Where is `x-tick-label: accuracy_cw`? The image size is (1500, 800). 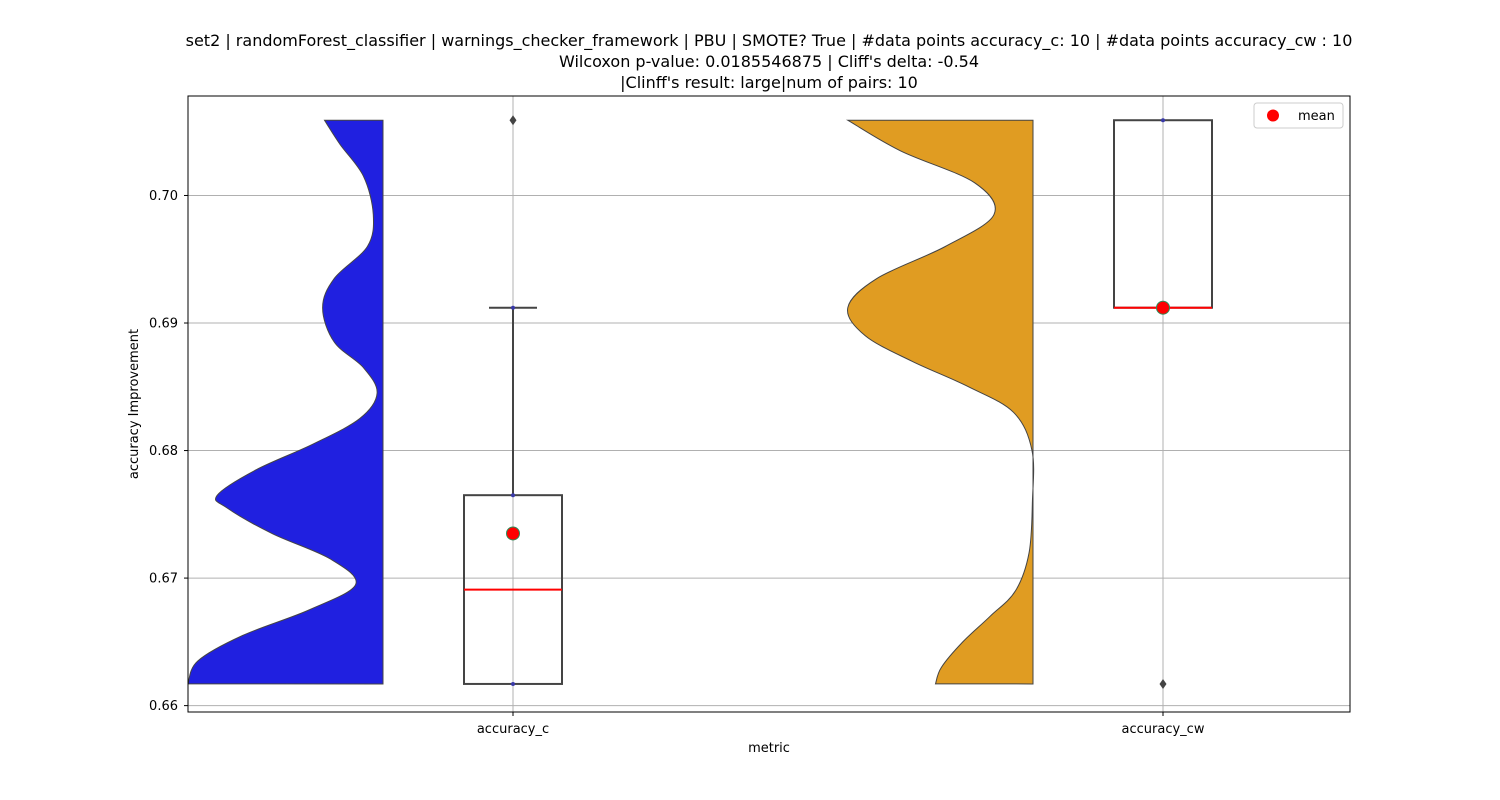
x-tick-label: accuracy_cw is located at coordinates (1163, 729).